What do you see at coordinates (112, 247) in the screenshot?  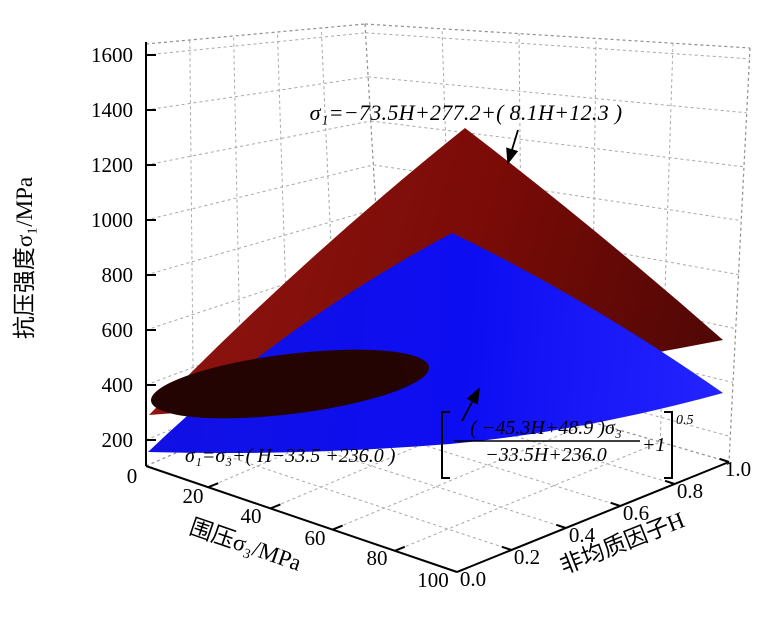 I see `z-tick-labels: 1600 1400 1200 1000 800 600 400 200` at bounding box center [112, 247].